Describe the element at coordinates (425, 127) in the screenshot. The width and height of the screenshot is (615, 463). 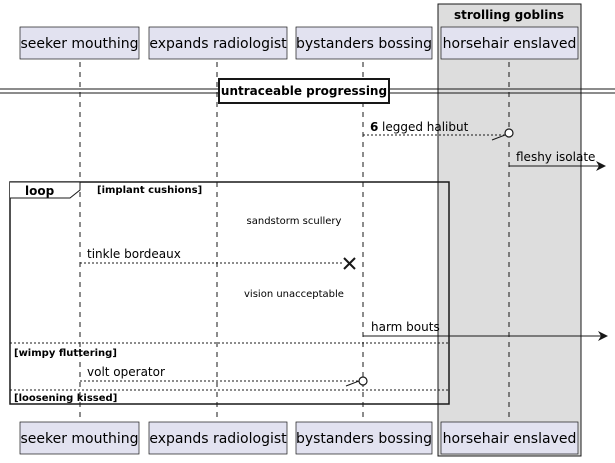
I see `message-label: legged halibut` at that location.